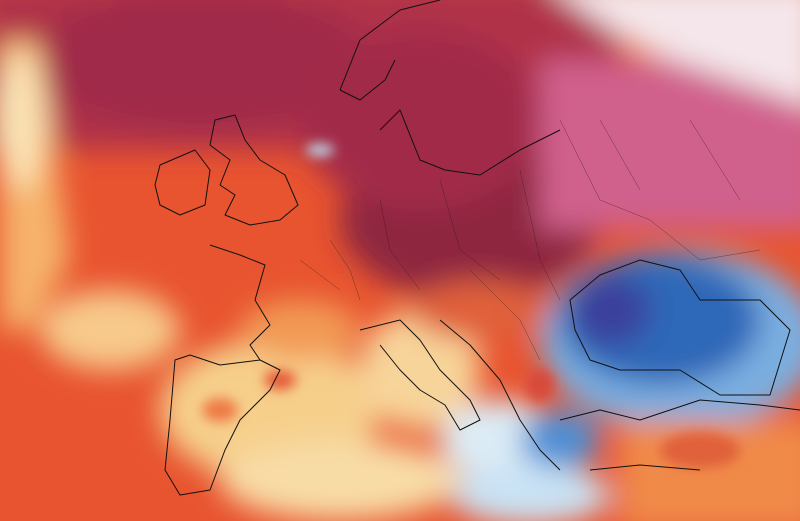 The height and width of the screenshot is (521, 800). I want to click on coastline-britain, so click(254, 170).